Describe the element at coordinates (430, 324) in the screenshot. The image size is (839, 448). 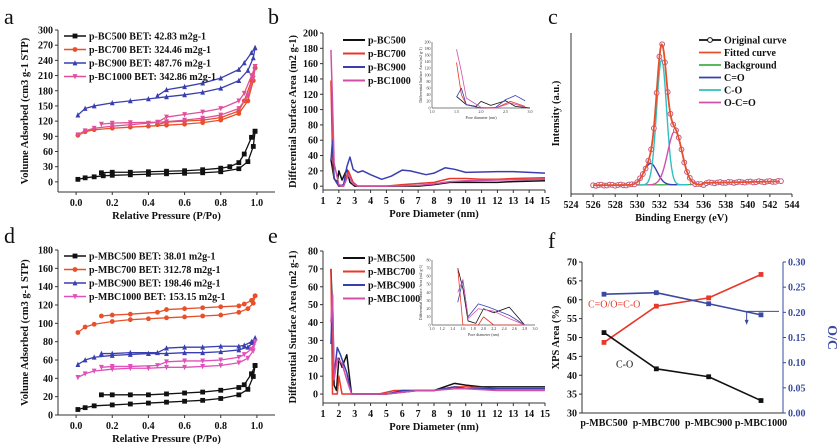
I see `inset-y-tick-label: 0` at that location.